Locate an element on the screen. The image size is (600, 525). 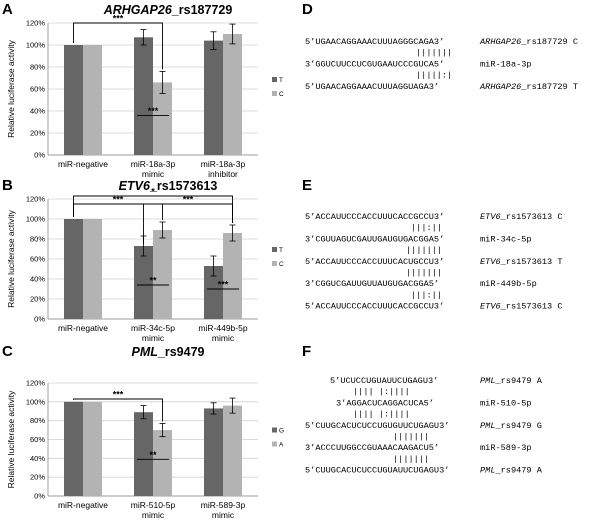
chart-c-legend-label: A is located at coordinates (281, 445).